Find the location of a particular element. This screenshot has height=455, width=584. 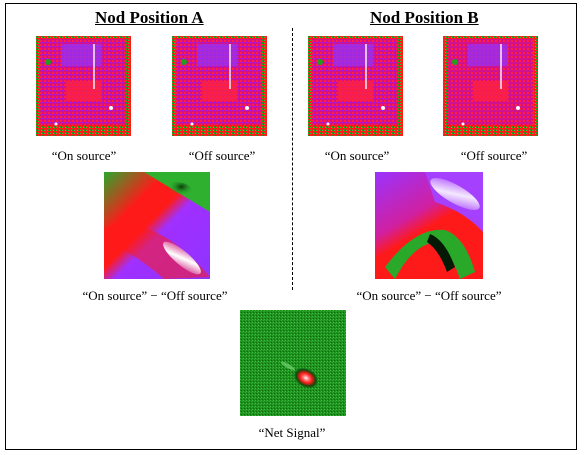

nod-position-a-title: Nod Position A is located at coordinates (149, 17).